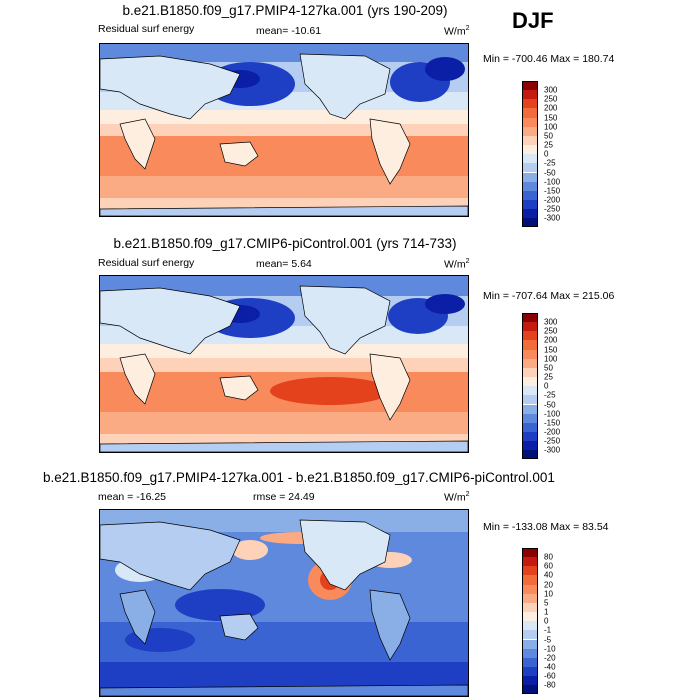 This screenshot has height=700, width=700. Describe the element at coordinates (288, 31) in the screenshot. I see `panel-1-center-label: mean= -10.61` at that location.